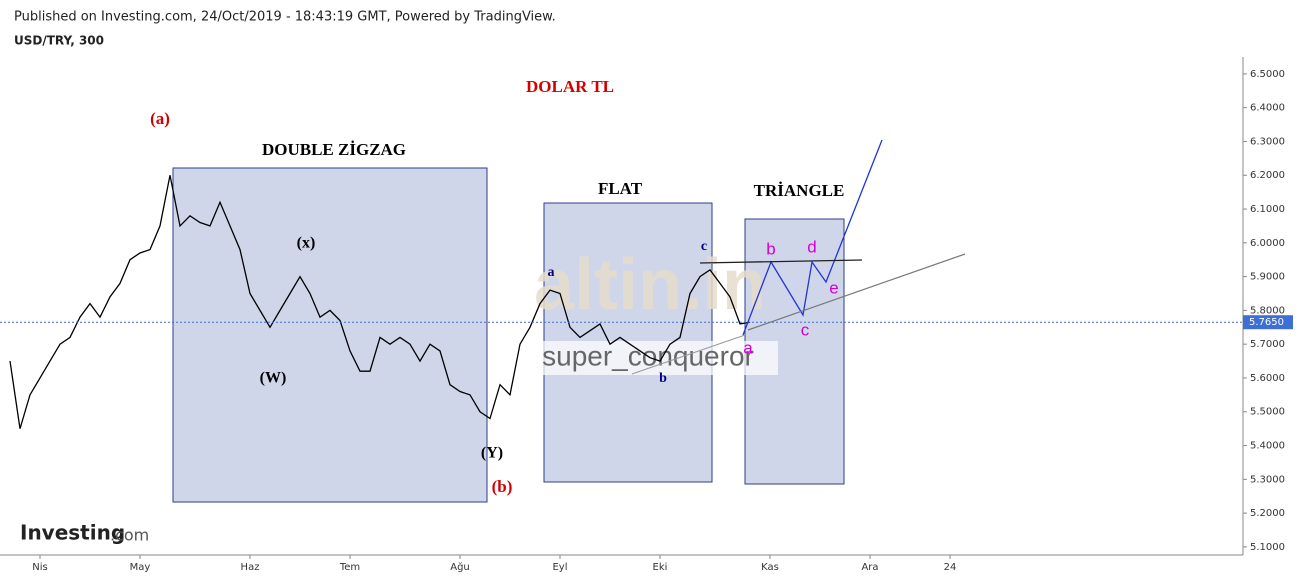  I want to click on logo: Investing .com, so click(84, 533).